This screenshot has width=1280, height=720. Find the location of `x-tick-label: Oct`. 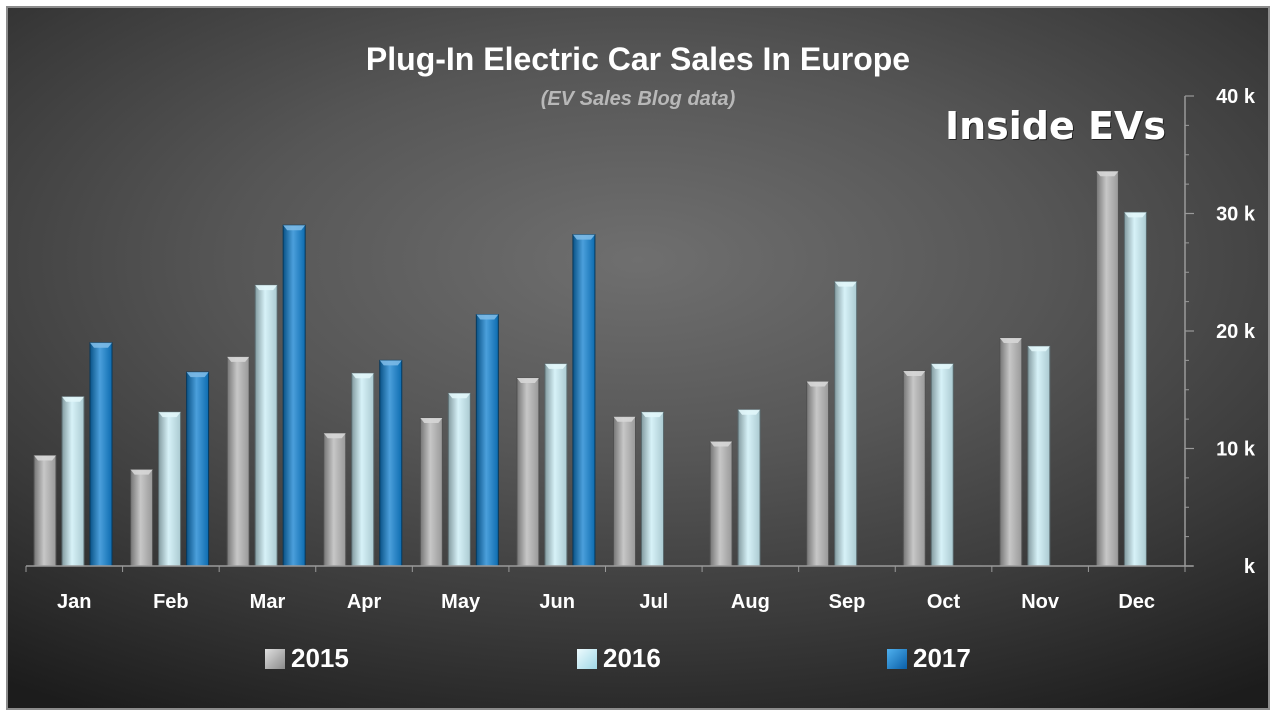

x-tick-label: Oct is located at coordinates (944, 602).